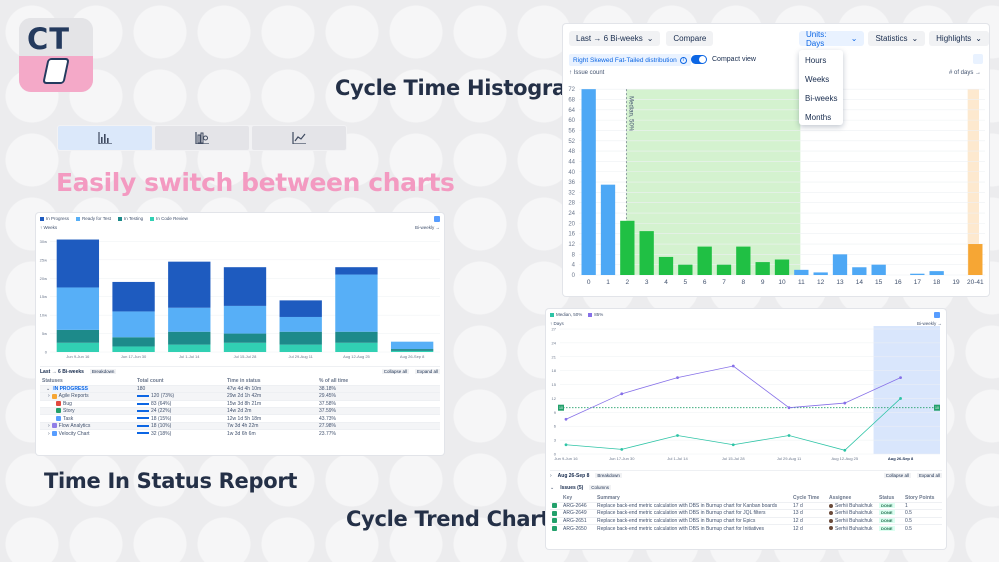 This screenshot has height=562, width=999. What do you see at coordinates (240, 403) in the screenshot?
I see `tis-row: Bug 83 (64%) 15w 3d 8h 21m 37.58%` at bounding box center [240, 403].